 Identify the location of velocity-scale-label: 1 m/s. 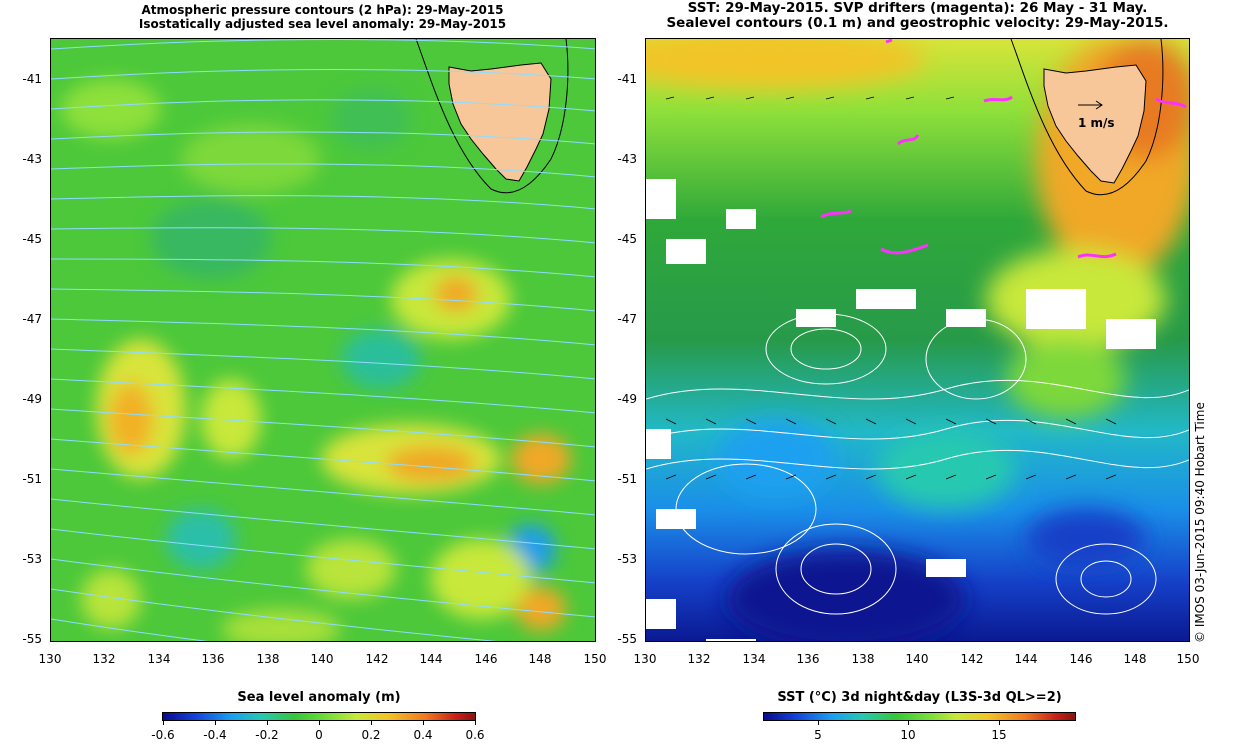
(1096, 123).